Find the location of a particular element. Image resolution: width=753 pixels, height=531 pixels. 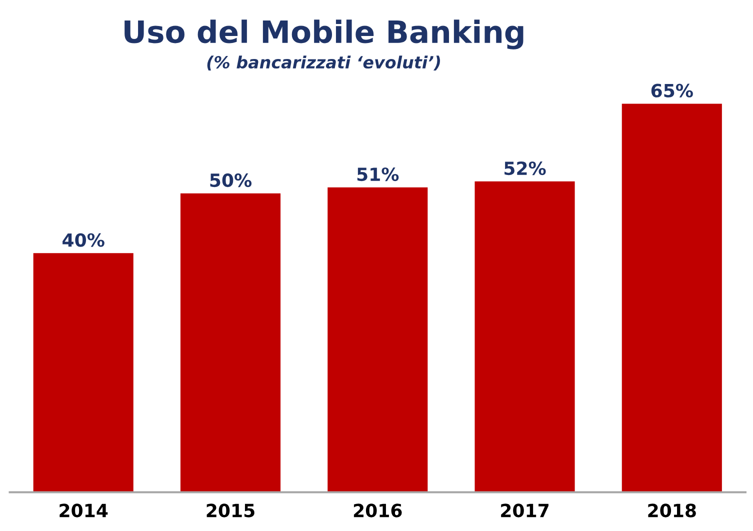

chart-title: Uso del Mobile Banking is located at coordinates (324, 35).